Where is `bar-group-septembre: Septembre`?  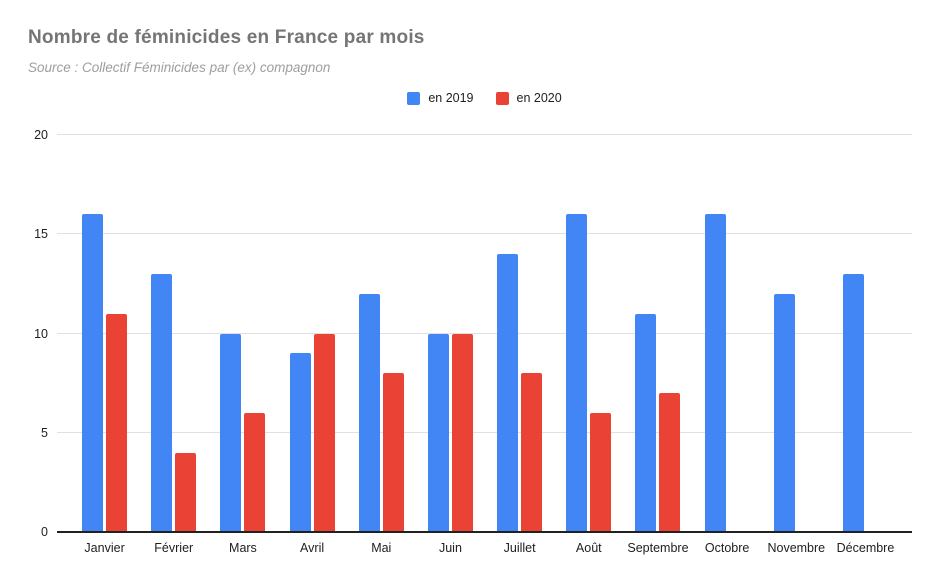
bar-group-septembre: Septembre is located at coordinates (657, 345).